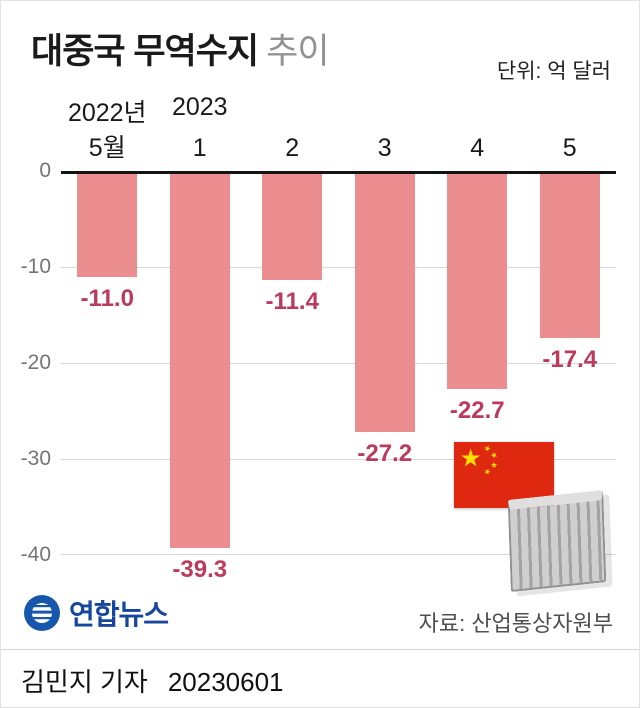 This screenshot has width=640, height=708. I want to click on unit-label: 단위: 억 달러, so click(553, 71).